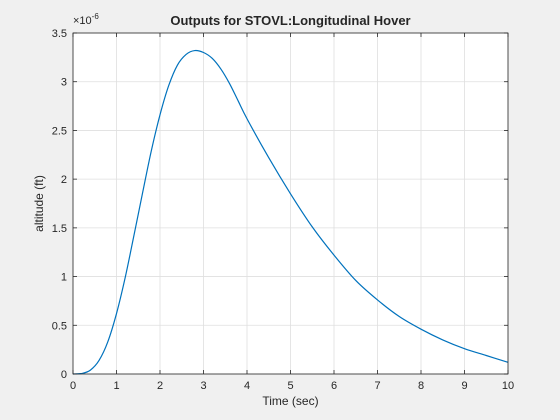  What do you see at coordinates (64, 278) in the screenshot?
I see `y-tick-label: 1` at bounding box center [64, 278].